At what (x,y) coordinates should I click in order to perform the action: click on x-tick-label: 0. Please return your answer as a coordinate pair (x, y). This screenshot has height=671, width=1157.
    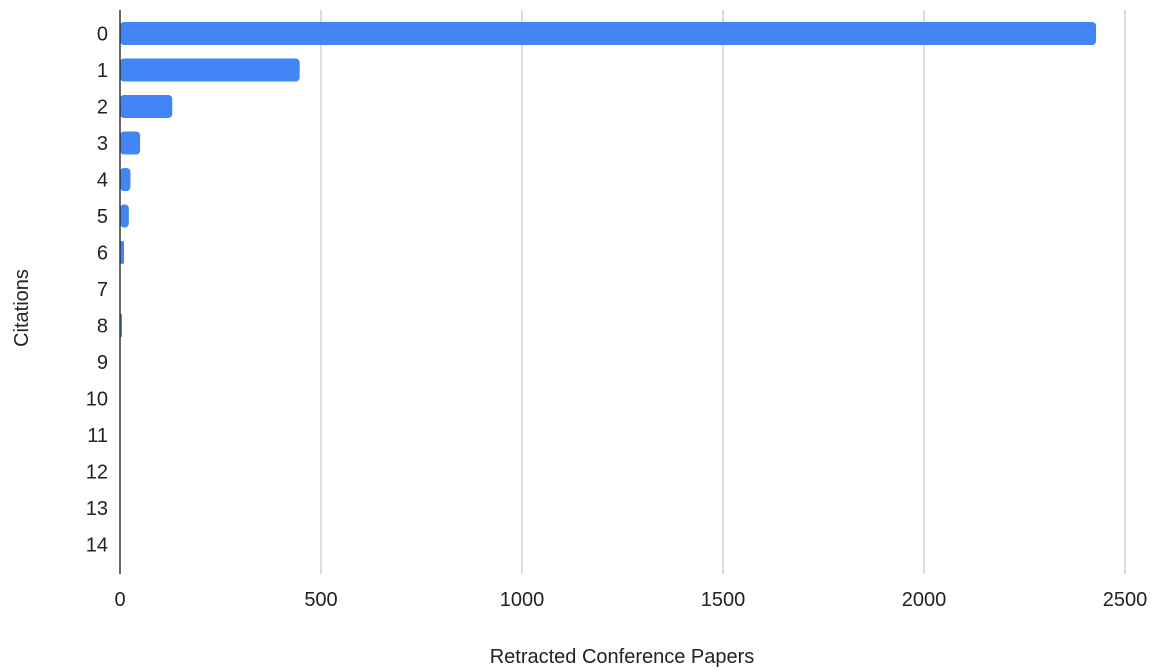
    Looking at the image, I should click on (119, 600).